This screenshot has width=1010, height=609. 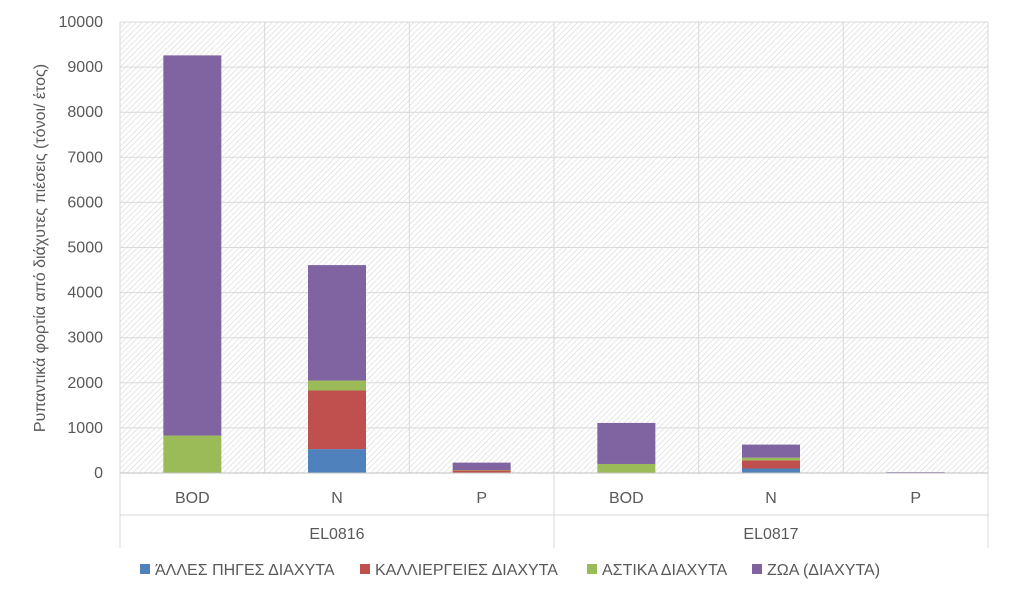 What do you see at coordinates (770, 534) in the screenshot?
I see `x-group-label: EL0817` at bounding box center [770, 534].